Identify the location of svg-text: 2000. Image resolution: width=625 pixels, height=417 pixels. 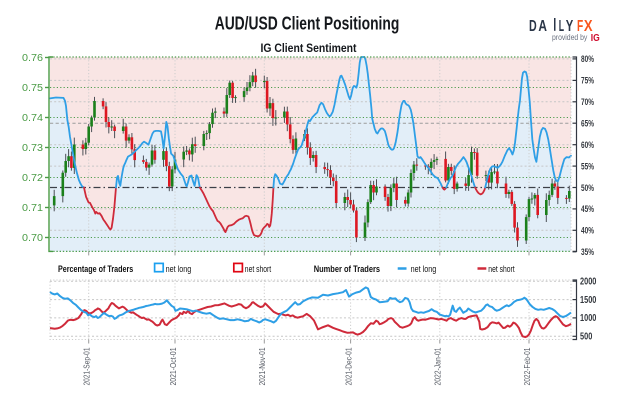
(588, 282).